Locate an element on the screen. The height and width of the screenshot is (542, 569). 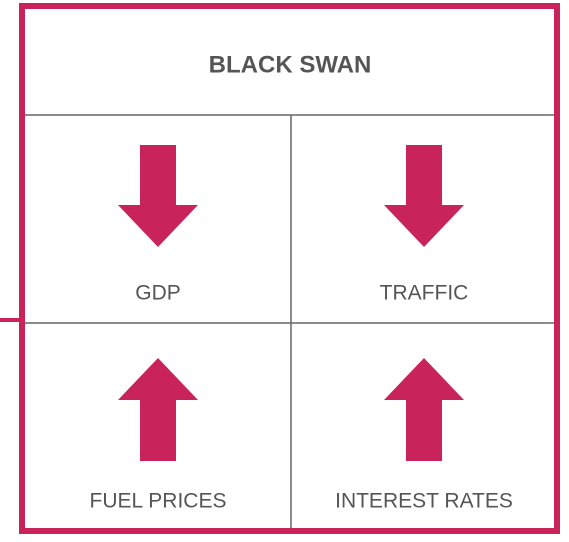
cell-label: FUEL PRICES is located at coordinates (158, 501).